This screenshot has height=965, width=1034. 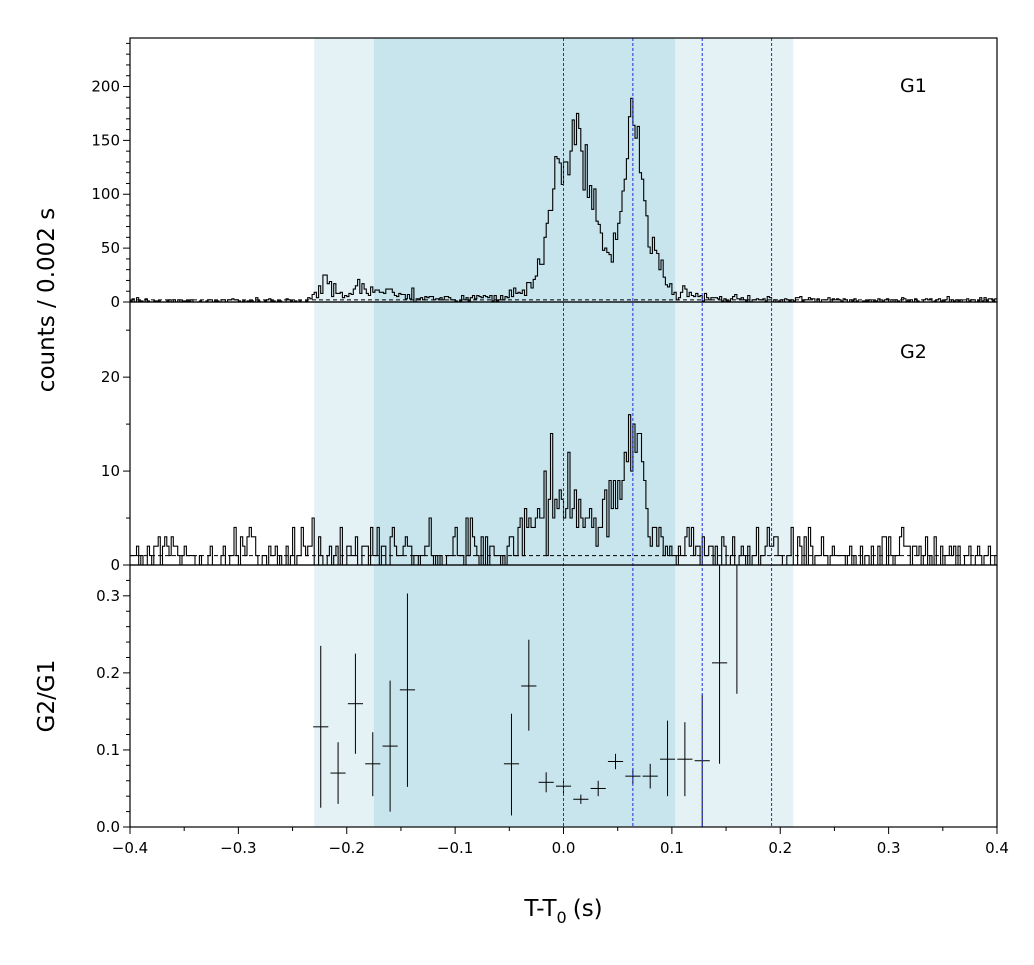 I want to click on xtick-label-1: −0.3, so click(x=238, y=848).